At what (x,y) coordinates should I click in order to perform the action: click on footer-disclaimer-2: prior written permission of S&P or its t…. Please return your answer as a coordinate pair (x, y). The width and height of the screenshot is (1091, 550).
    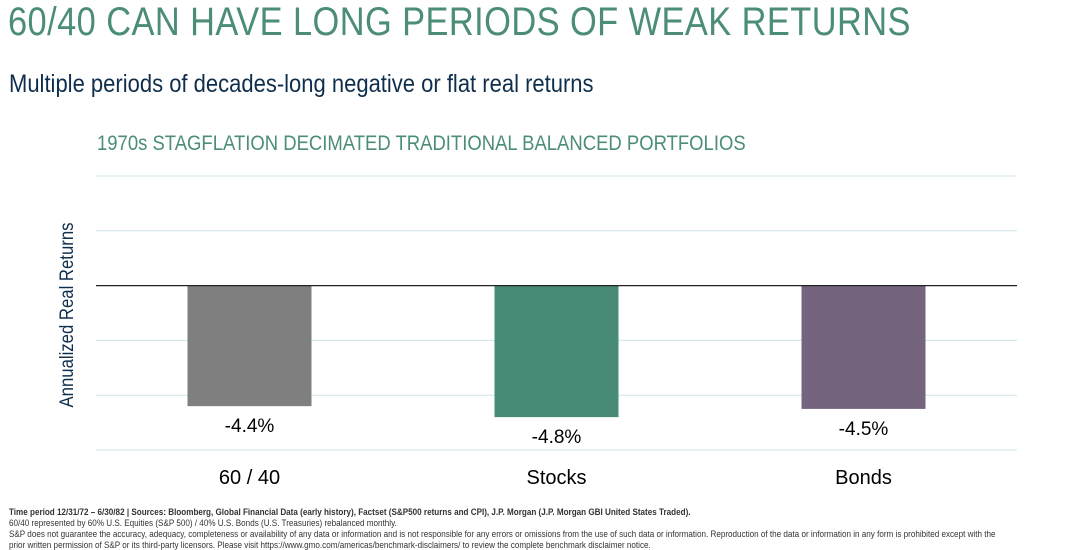
    Looking at the image, I should click on (330, 545).